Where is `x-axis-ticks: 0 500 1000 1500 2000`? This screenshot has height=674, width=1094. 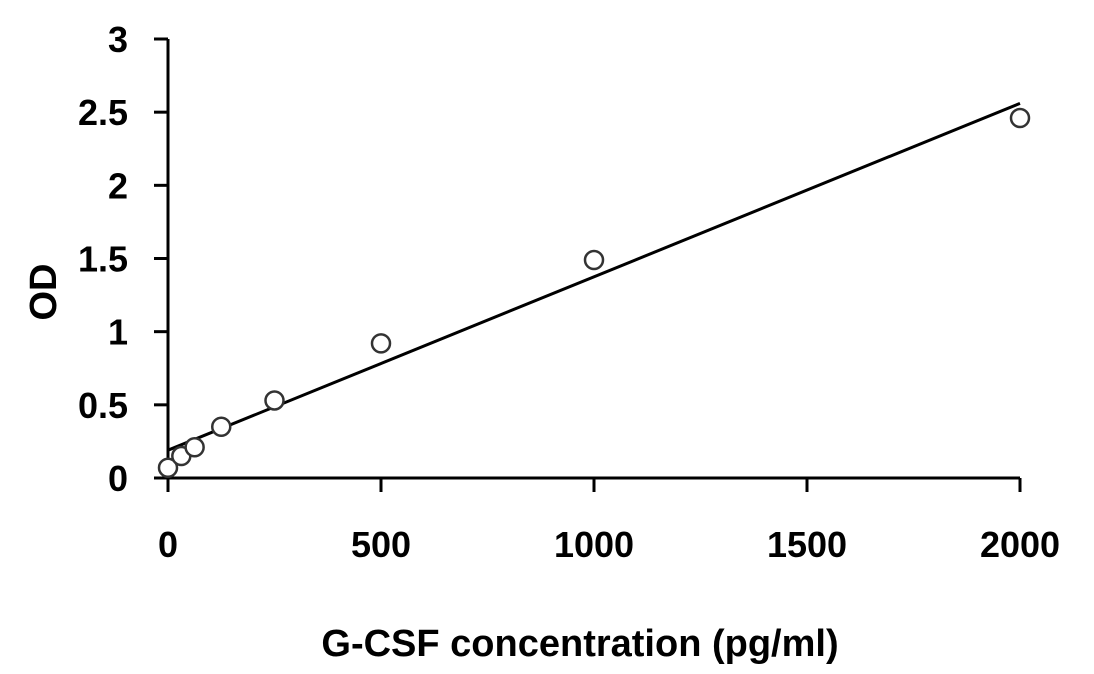 x-axis-ticks: 0 500 1000 1500 2000 is located at coordinates (609, 521).